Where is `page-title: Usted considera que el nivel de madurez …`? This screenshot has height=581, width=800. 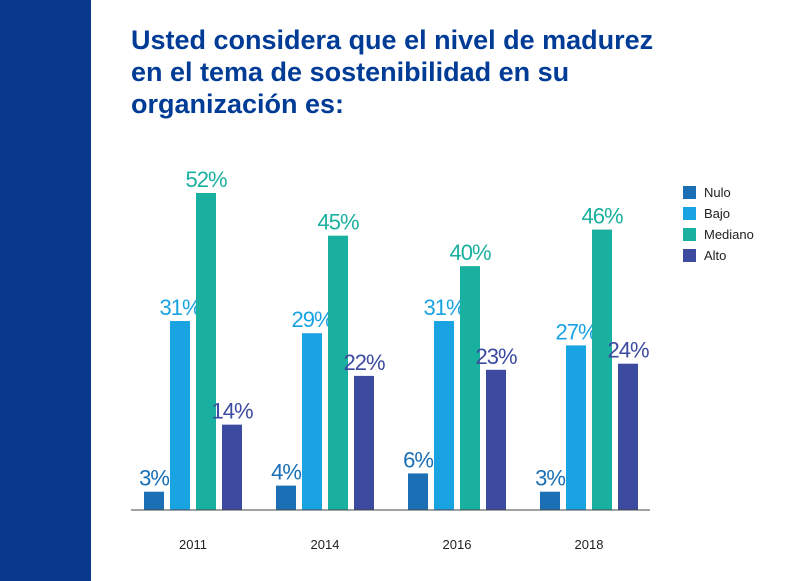
page-title: Usted considera que el nivel de madurez … is located at coordinates (441, 72).